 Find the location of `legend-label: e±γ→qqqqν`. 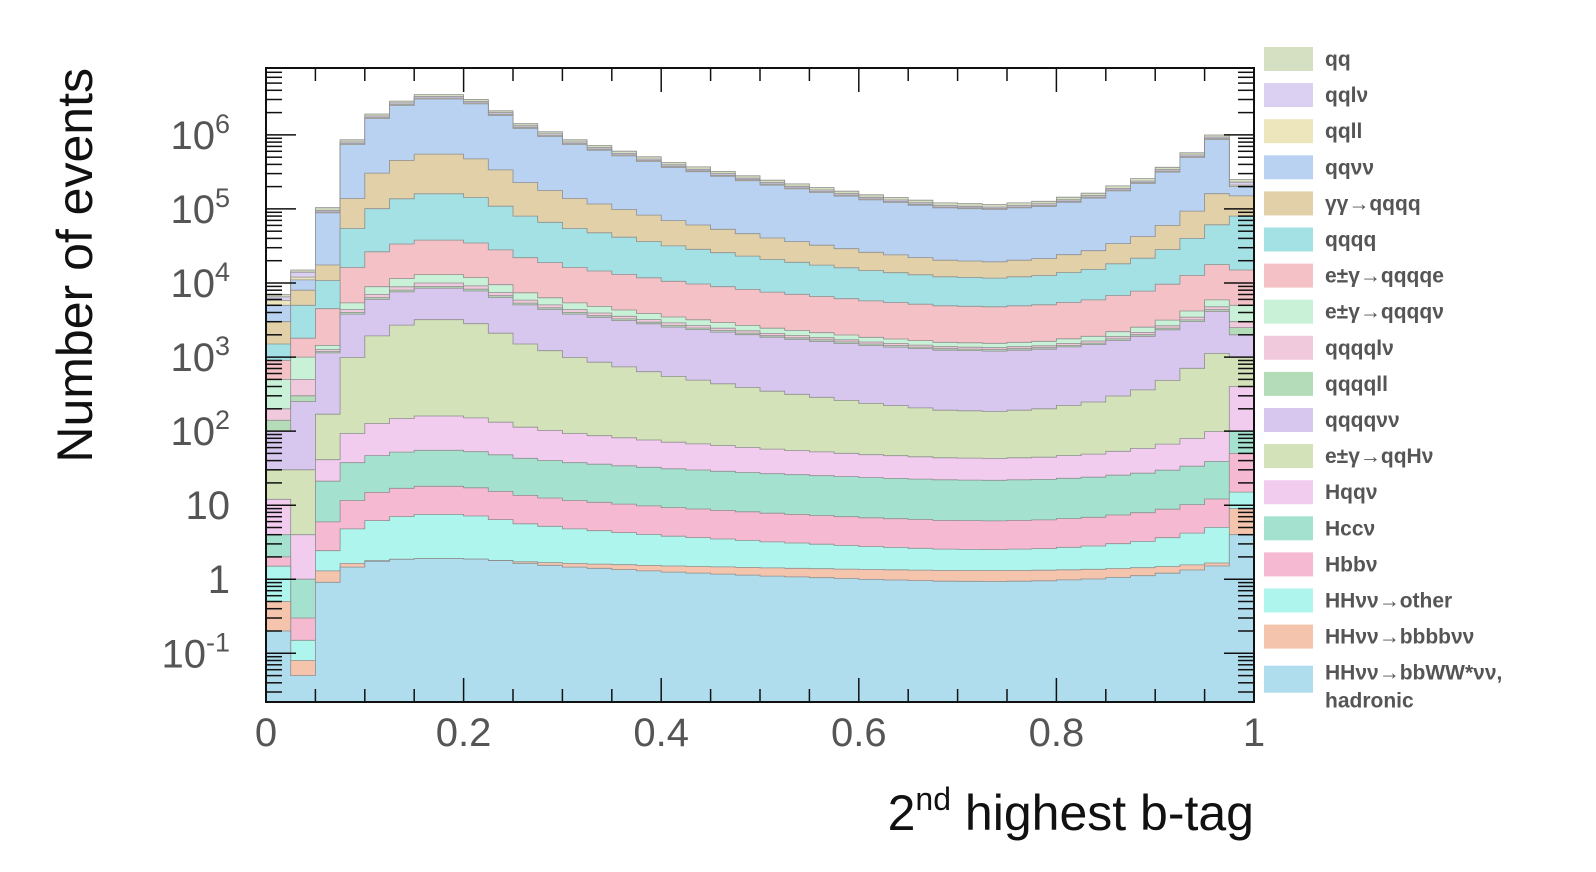

legend-label: e±γ→qqqqν is located at coordinates (1384, 312).